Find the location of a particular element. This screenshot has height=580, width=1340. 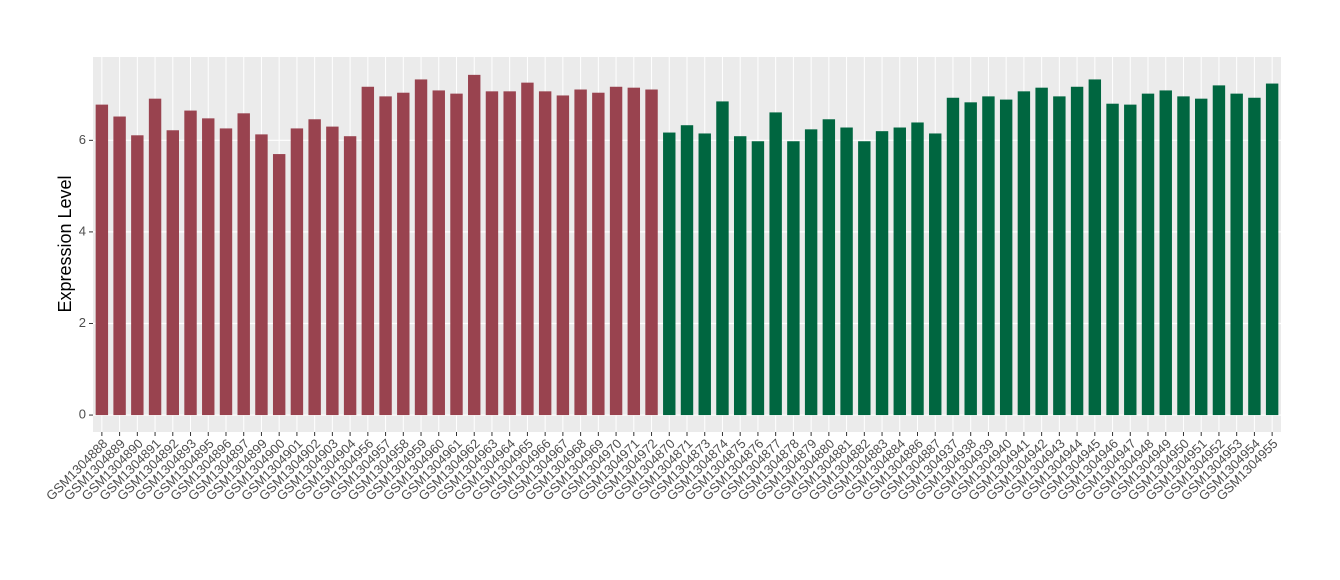

y-tick-label: 4 is located at coordinates (82, 230).